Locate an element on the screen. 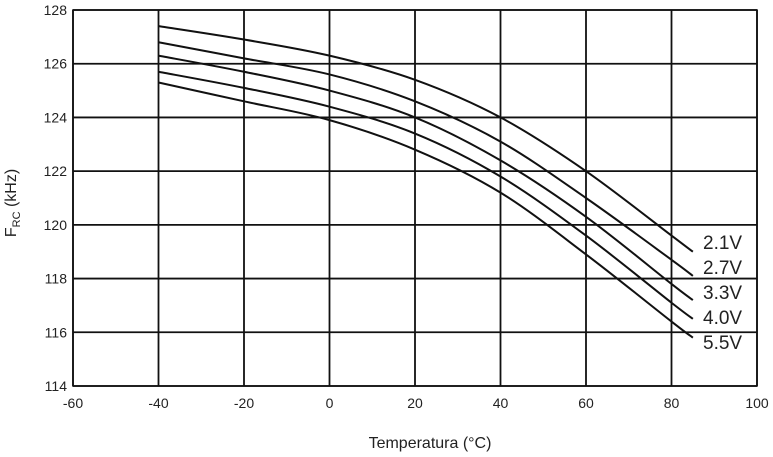  y-tick-label: 118 is located at coordinates (56, 279).